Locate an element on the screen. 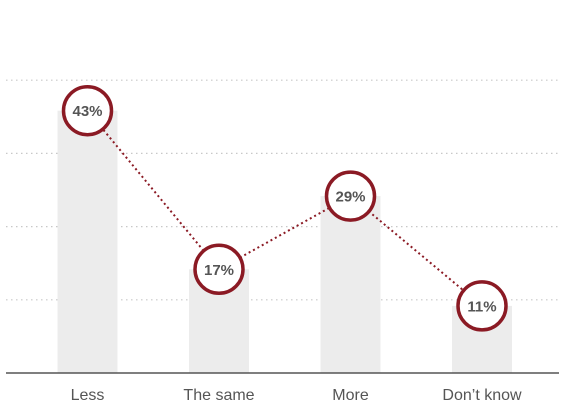 The height and width of the screenshot is (407, 565). data-label-4: 11% is located at coordinates (481, 306).